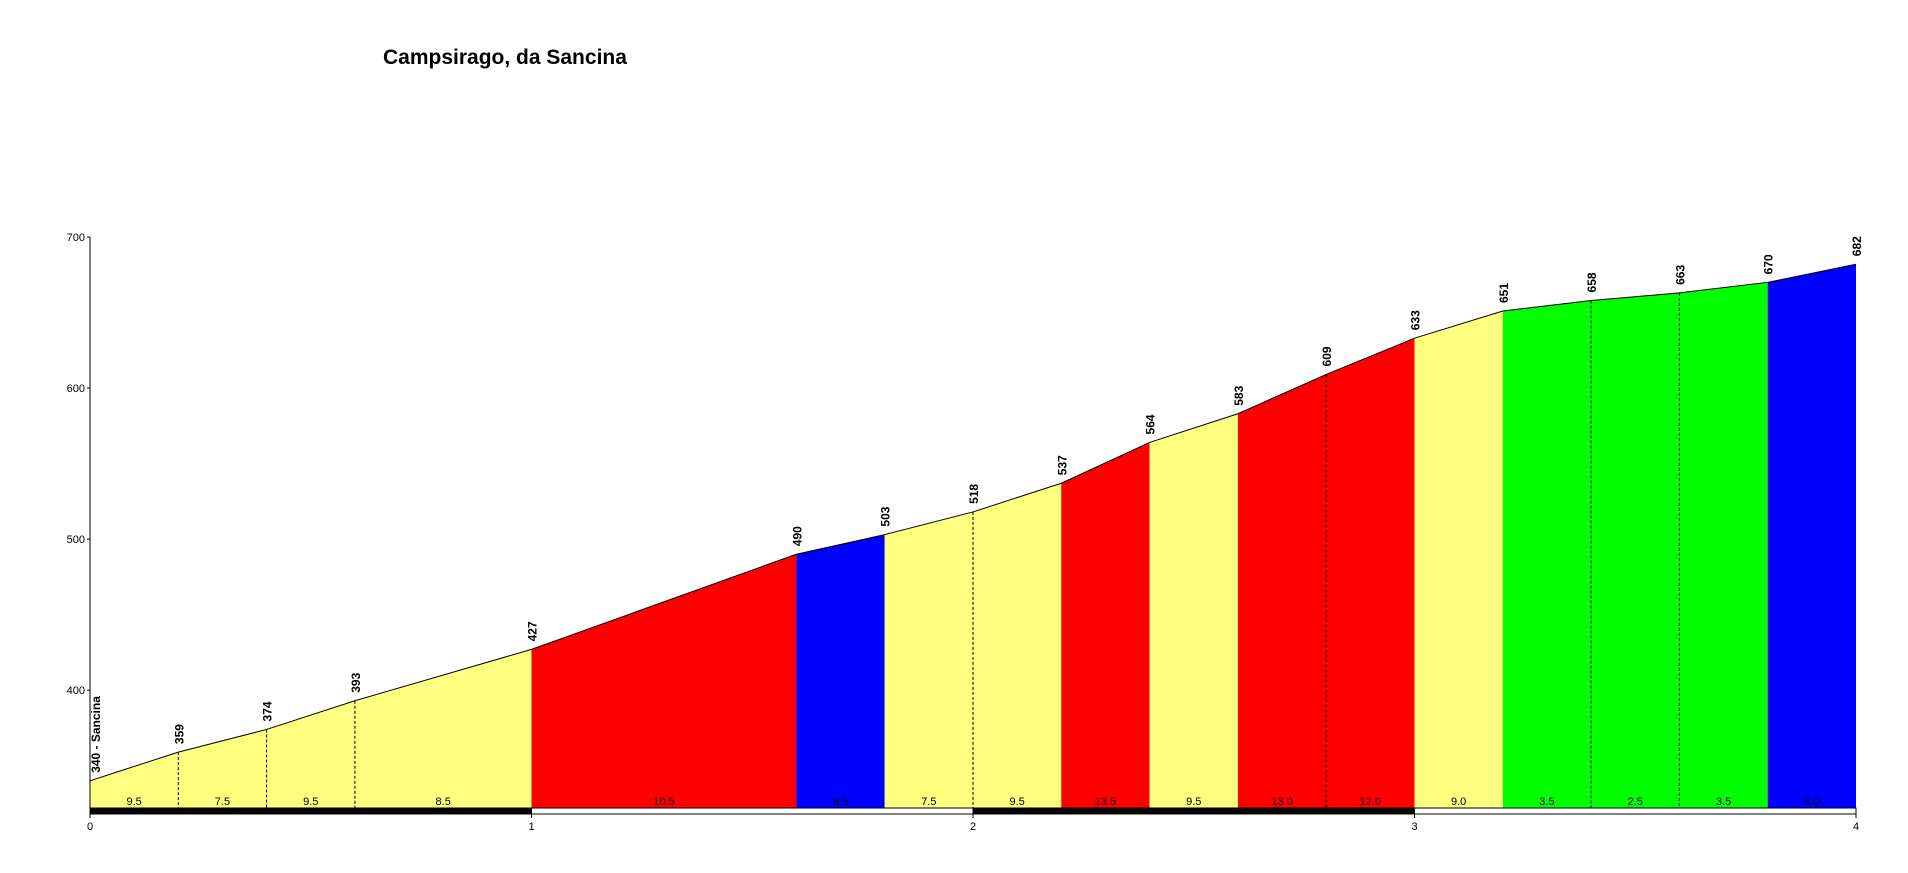  I want to click on gradient-label: 13.5, so click(1105, 802).